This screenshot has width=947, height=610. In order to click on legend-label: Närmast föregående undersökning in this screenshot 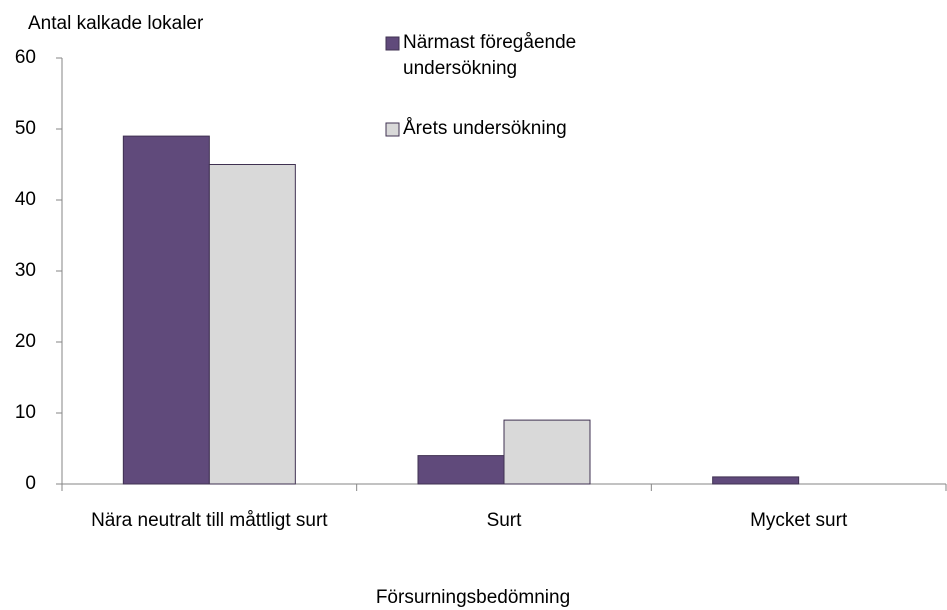, I will do `click(490, 55)`.